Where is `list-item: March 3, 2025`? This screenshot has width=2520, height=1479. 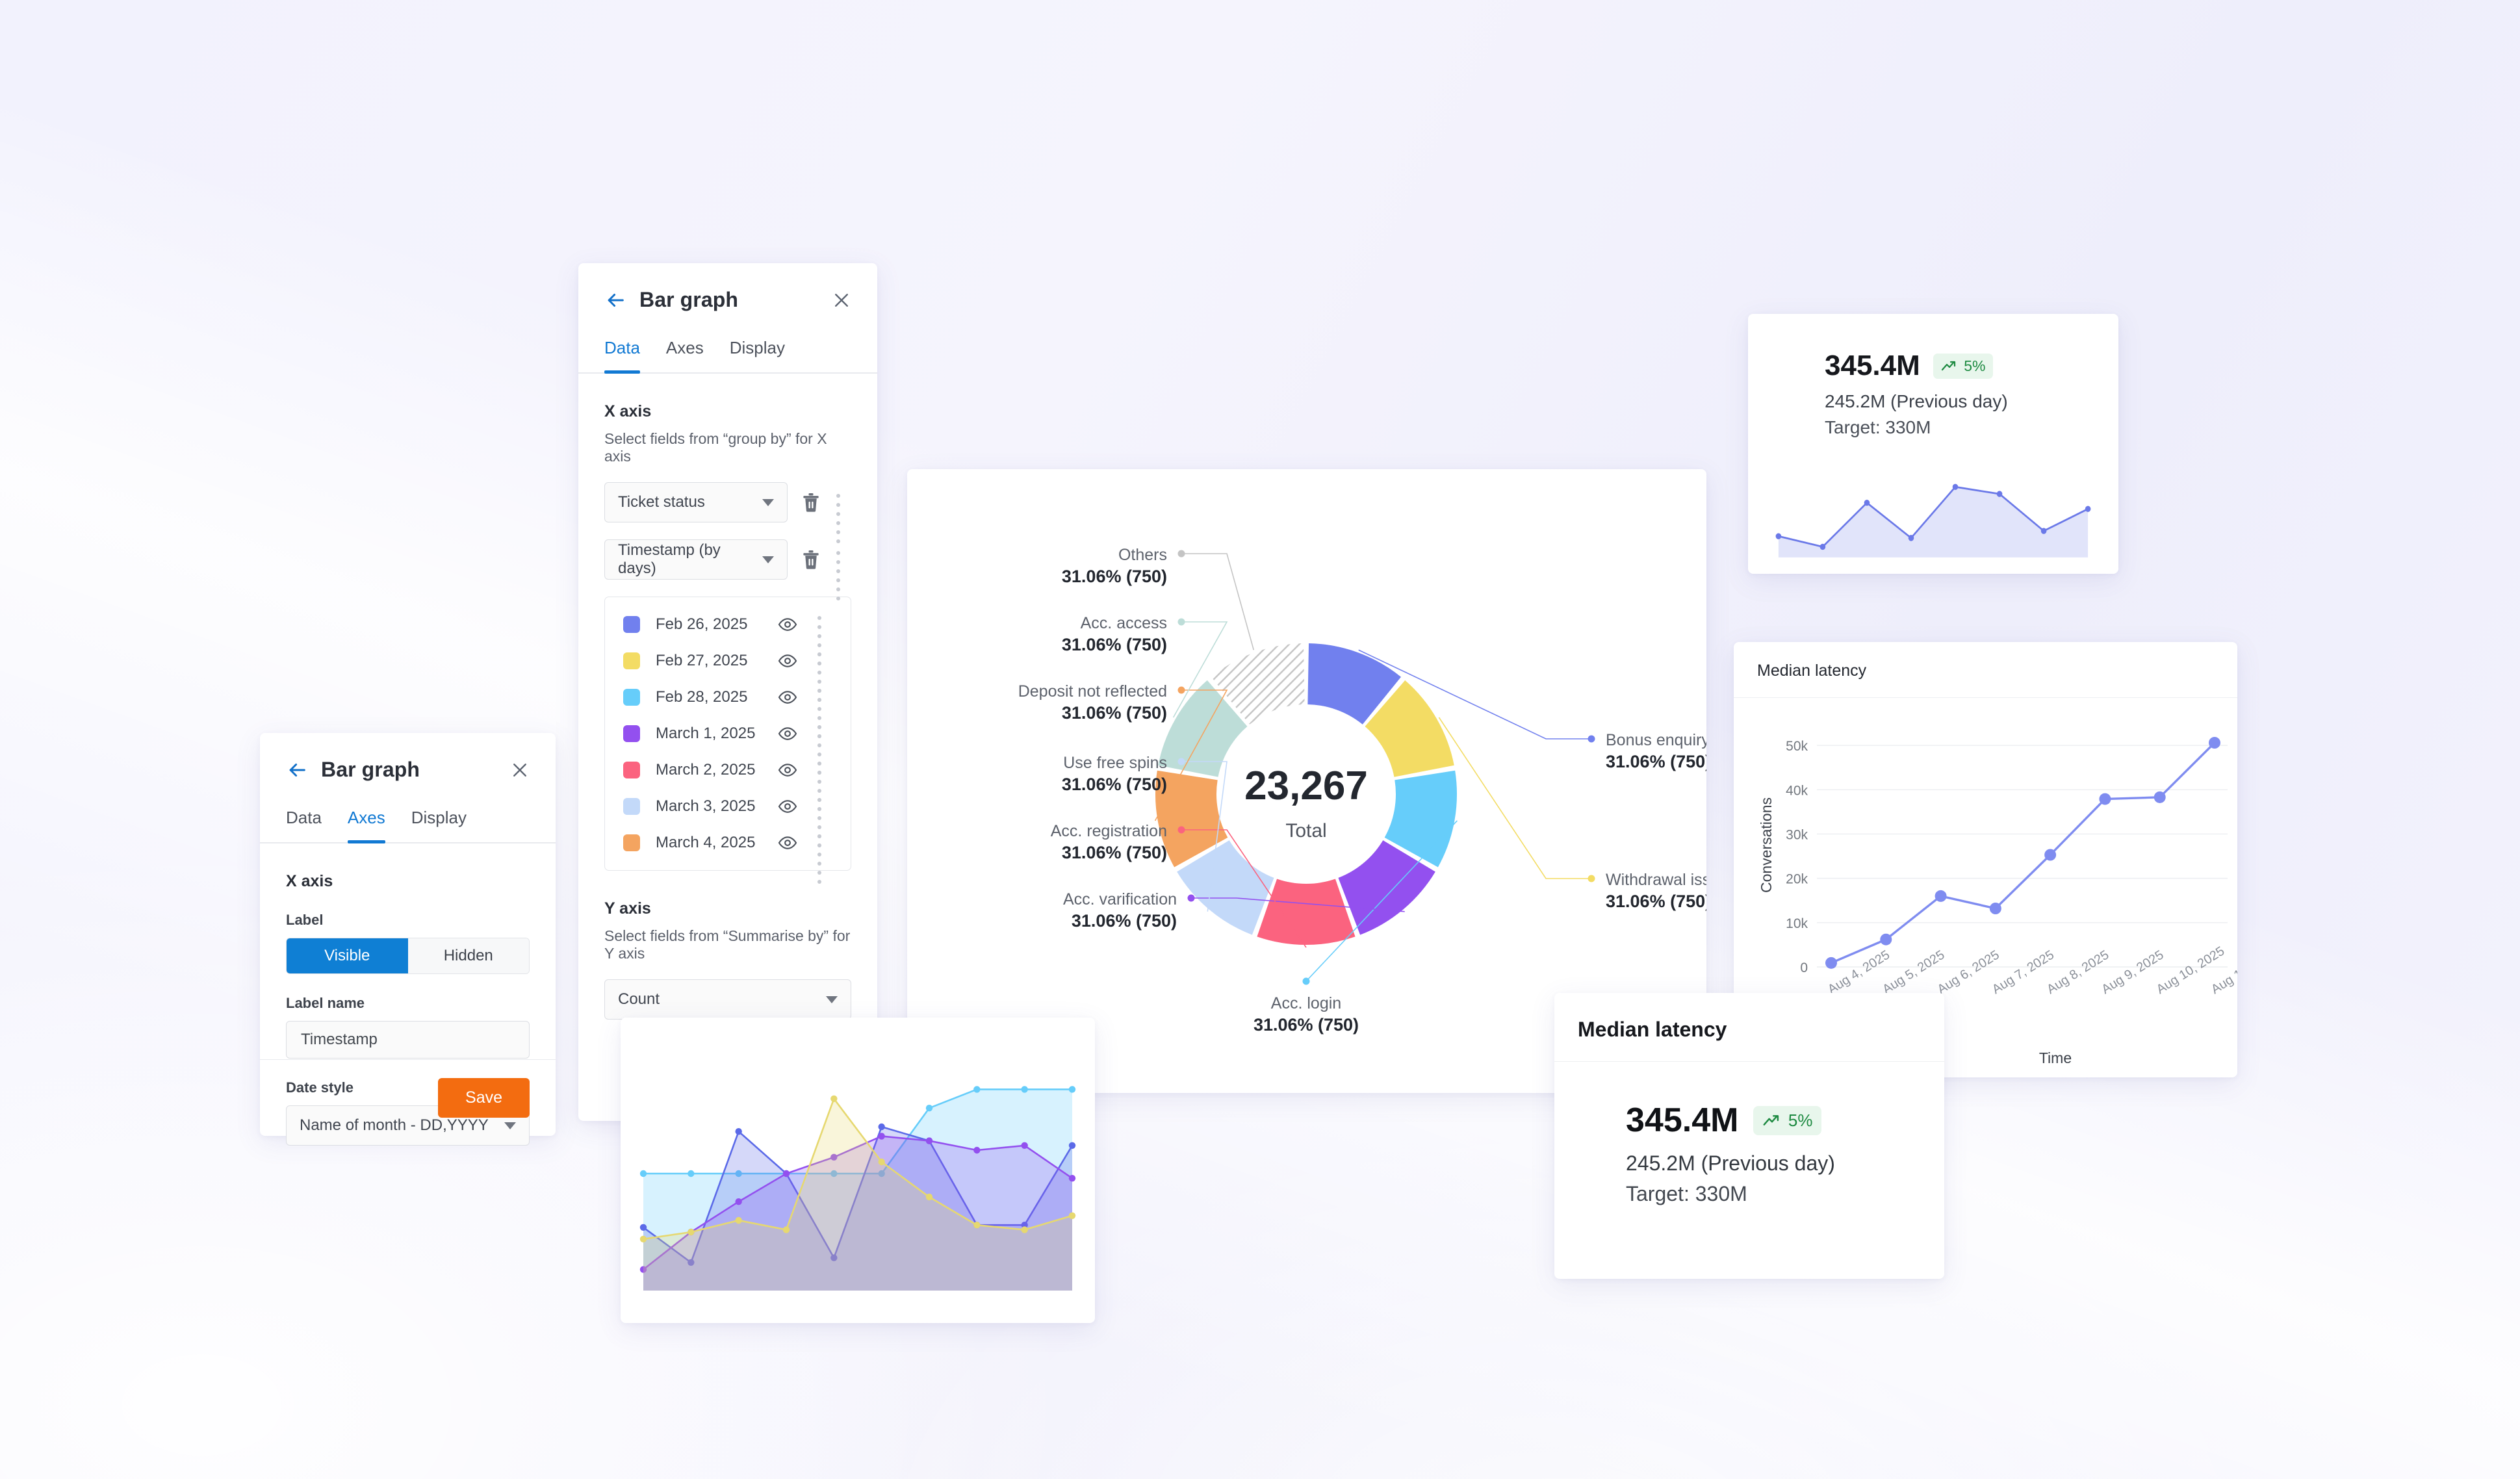 list-item: March 3, 2025 is located at coordinates (728, 817).